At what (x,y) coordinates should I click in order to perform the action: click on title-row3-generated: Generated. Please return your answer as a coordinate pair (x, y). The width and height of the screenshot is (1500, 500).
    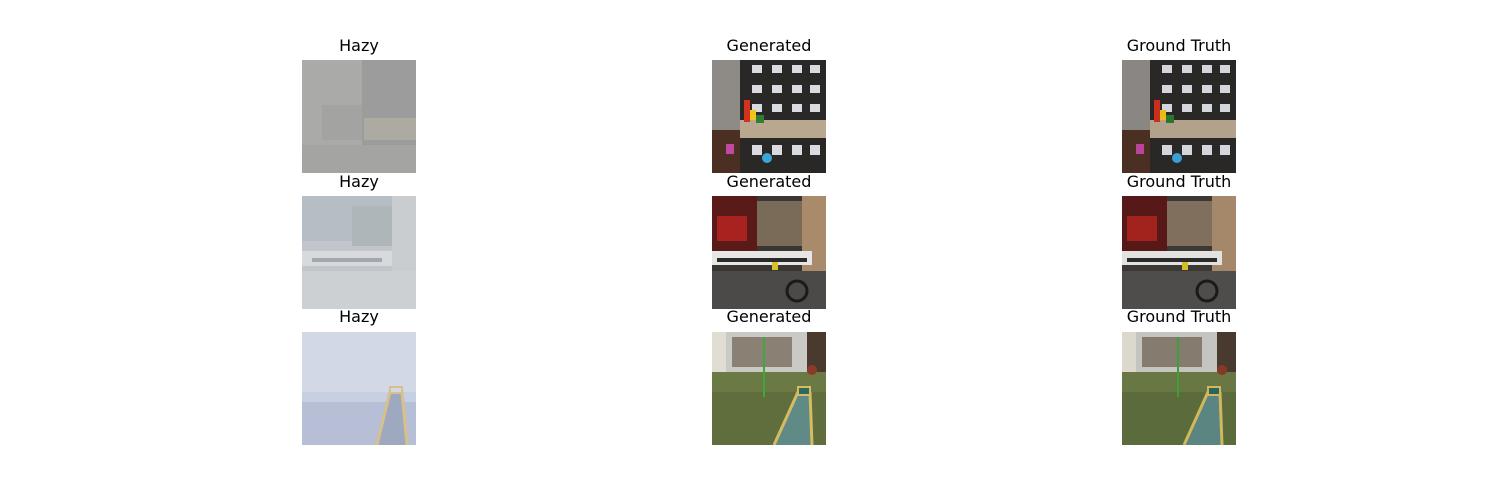
    Looking at the image, I should click on (769, 316).